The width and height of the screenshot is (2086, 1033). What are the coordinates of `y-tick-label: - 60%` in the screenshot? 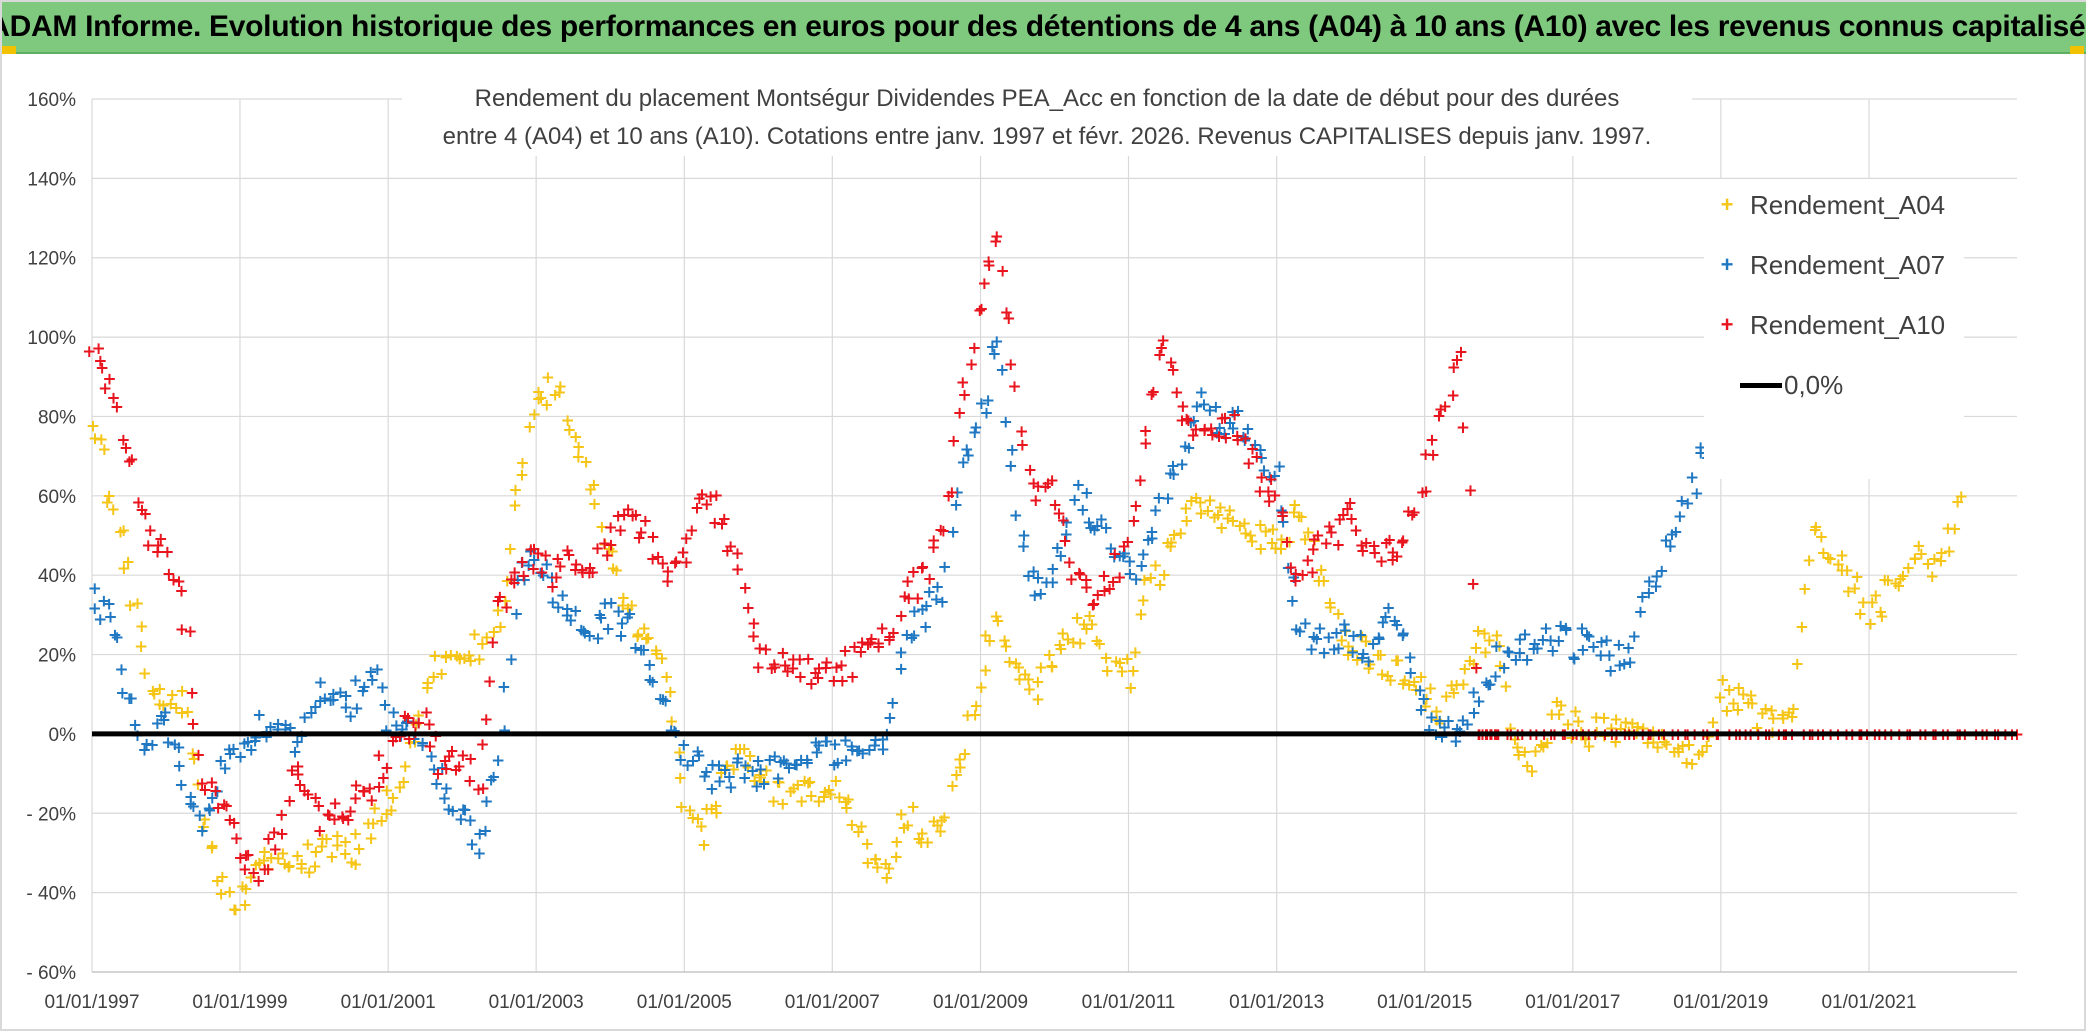 It's located at (51, 973).